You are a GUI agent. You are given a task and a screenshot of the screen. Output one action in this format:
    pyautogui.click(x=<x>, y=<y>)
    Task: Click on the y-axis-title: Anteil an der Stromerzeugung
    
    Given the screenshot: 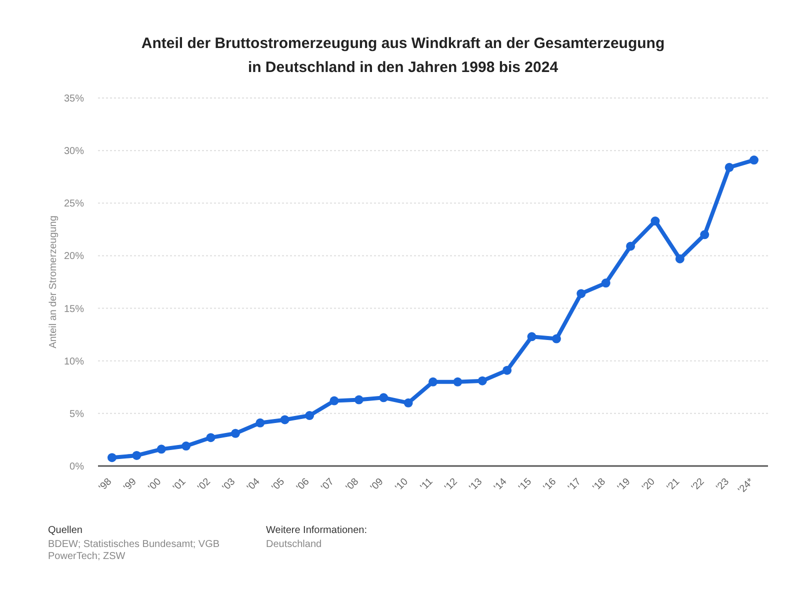 What is the action you would take?
    pyautogui.click(x=53, y=282)
    